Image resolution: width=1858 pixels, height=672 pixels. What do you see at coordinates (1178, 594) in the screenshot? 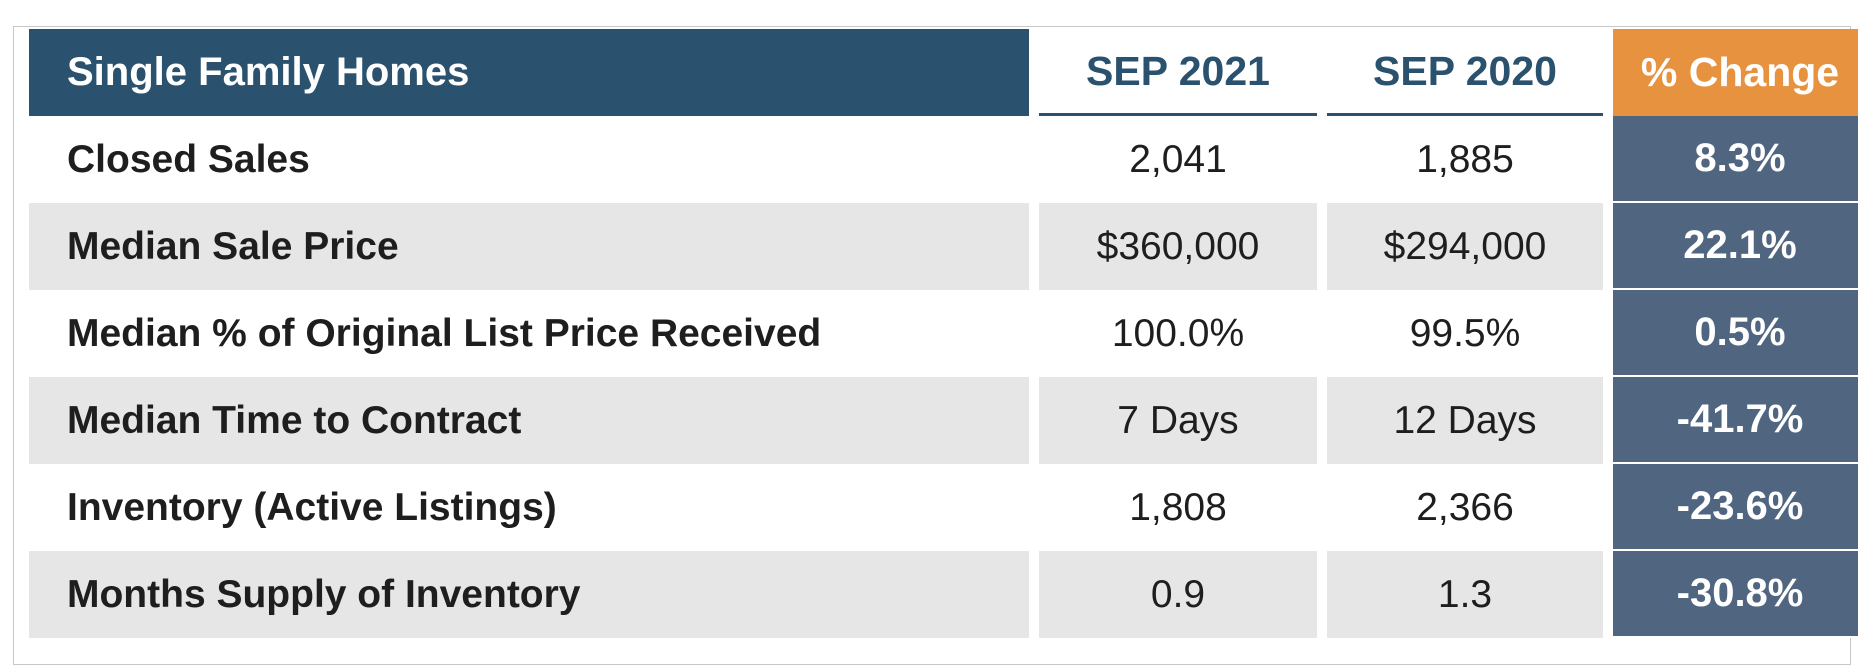
I see `row-value-sep-2021: 0.9` at bounding box center [1178, 594].